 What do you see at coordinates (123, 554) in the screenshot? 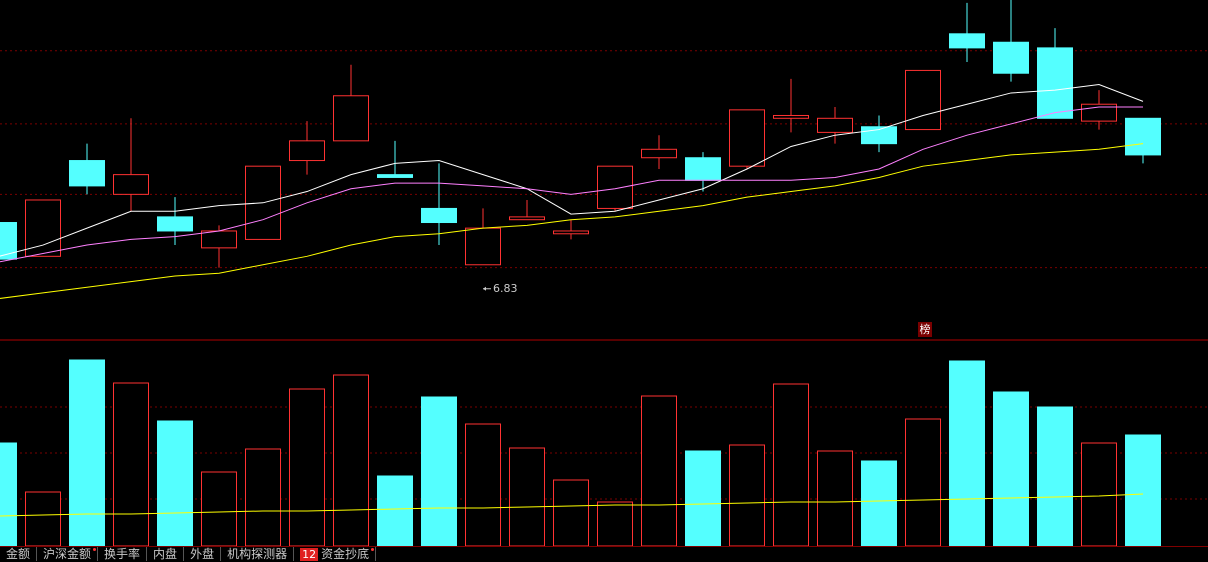
I see `tab: 换手率` at bounding box center [123, 554].